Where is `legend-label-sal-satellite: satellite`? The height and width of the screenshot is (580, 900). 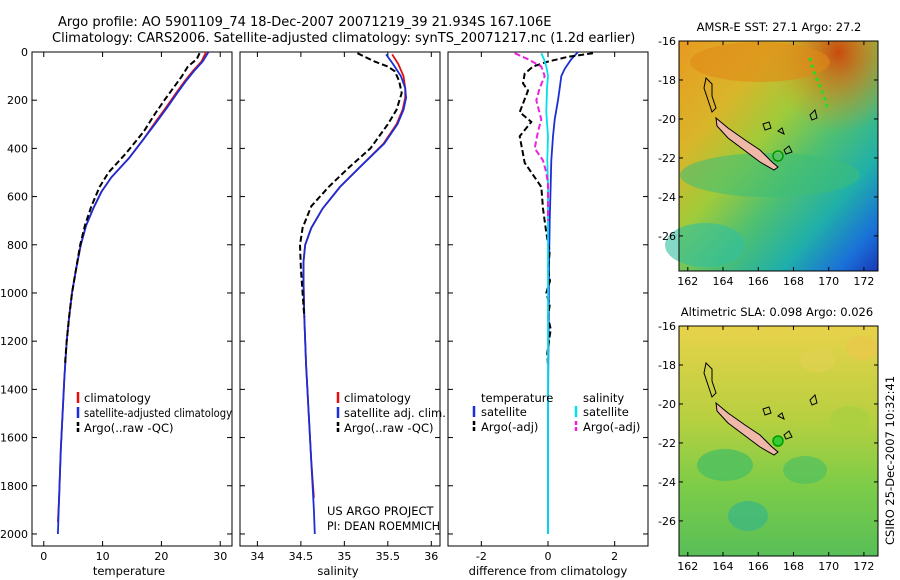 legend-label-sal-satellite: satellite is located at coordinates (606, 412).